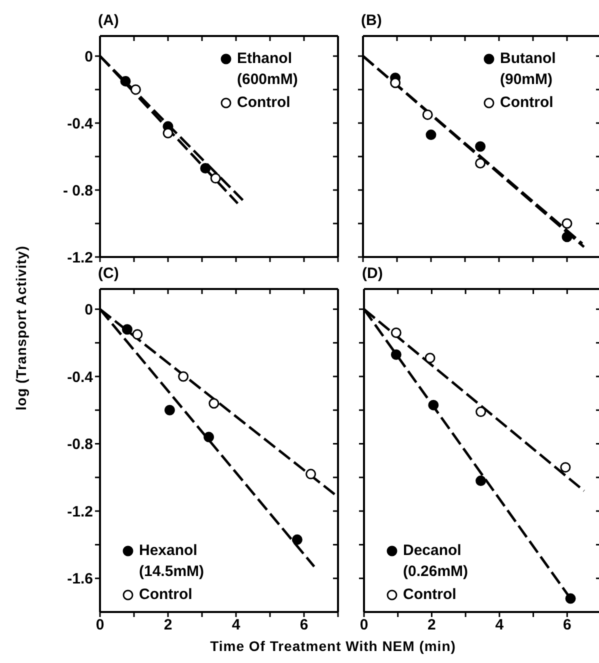  I want to click on x-tick-label: 0, so click(364, 625).